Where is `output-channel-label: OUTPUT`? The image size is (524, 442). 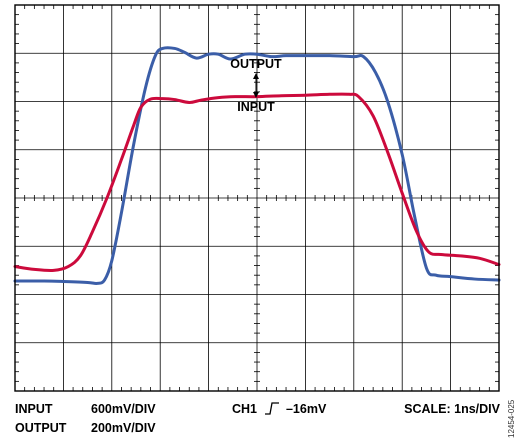 output-channel-label: OUTPUT is located at coordinates (41, 428).